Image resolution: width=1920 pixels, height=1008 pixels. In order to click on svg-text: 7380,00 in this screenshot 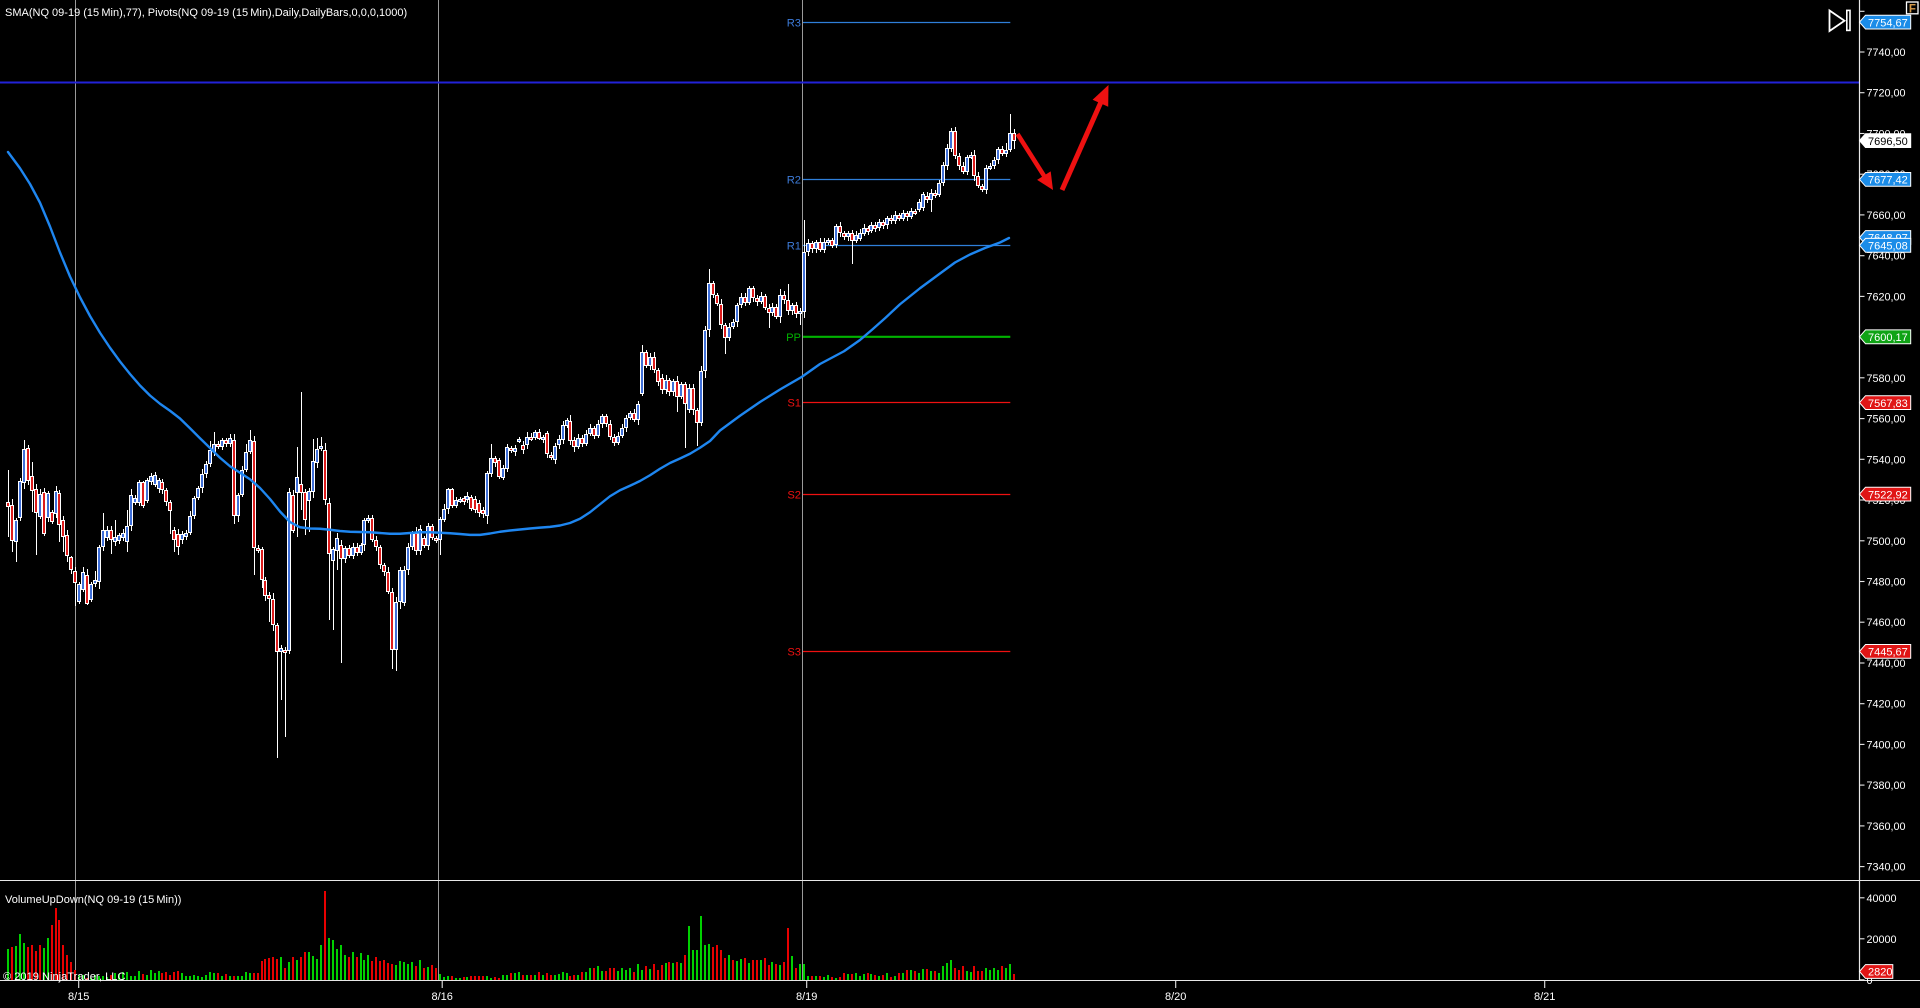, I will do `click(1886, 786)`.